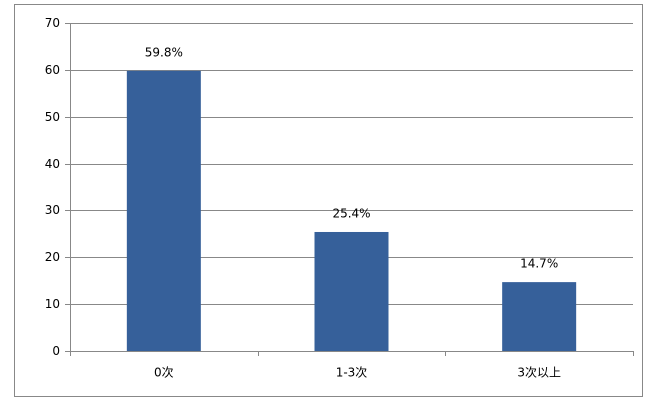 The width and height of the screenshot is (648, 405). Describe the element at coordinates (539, 373) in the screenshot. I see `x-tick-label: 3次以上` at that location.